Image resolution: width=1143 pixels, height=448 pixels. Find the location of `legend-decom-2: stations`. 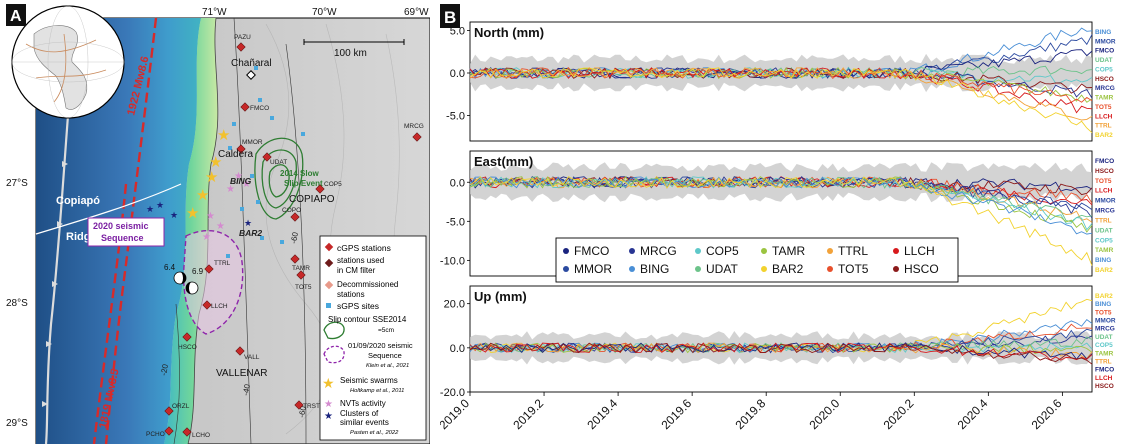

legend-decom-2: stations is located at coordinates (351, 294).